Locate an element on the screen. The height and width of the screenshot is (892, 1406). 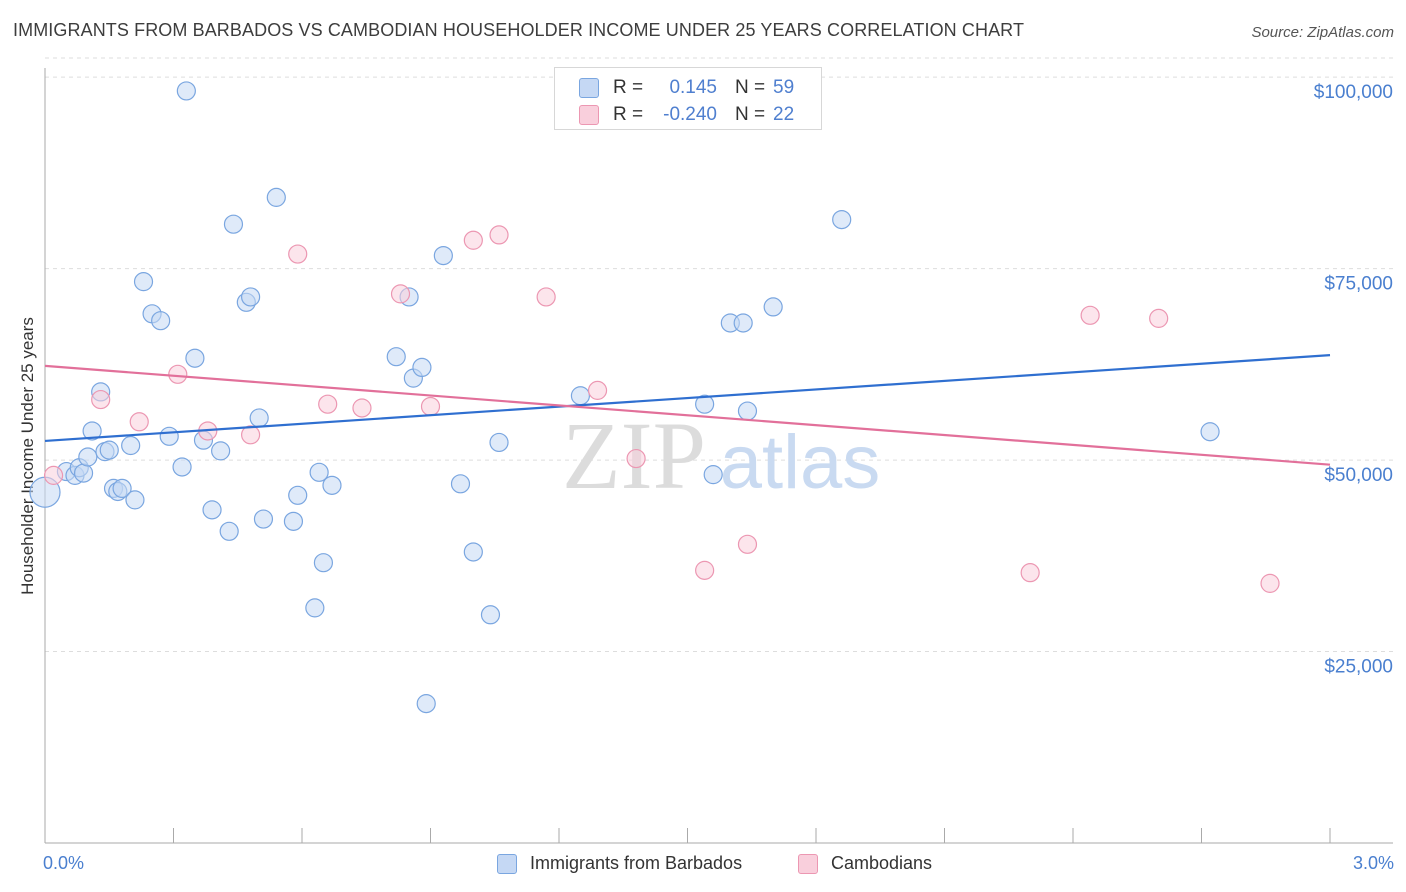
stats-row-cambodians: R = -0.240 N = 22 is located at coordinates (688, 115).